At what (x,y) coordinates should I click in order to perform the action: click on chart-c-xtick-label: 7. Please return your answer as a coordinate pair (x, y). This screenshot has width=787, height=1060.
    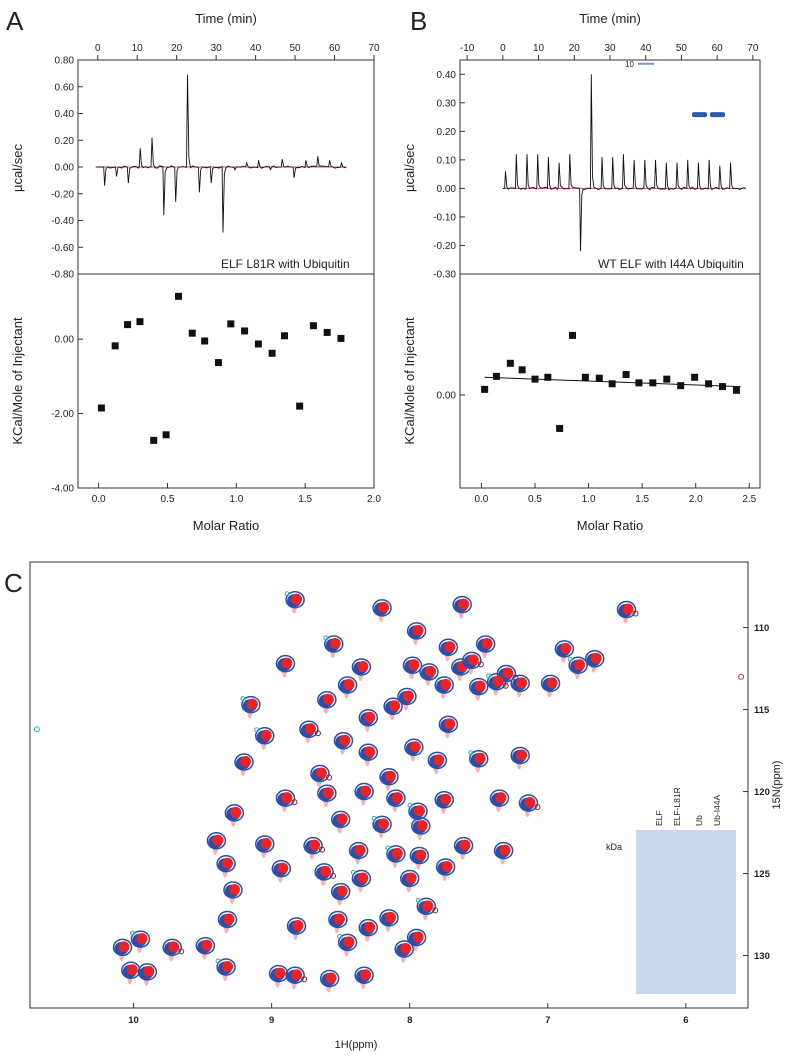
    Looking at the image, I should click on (547, 1020).